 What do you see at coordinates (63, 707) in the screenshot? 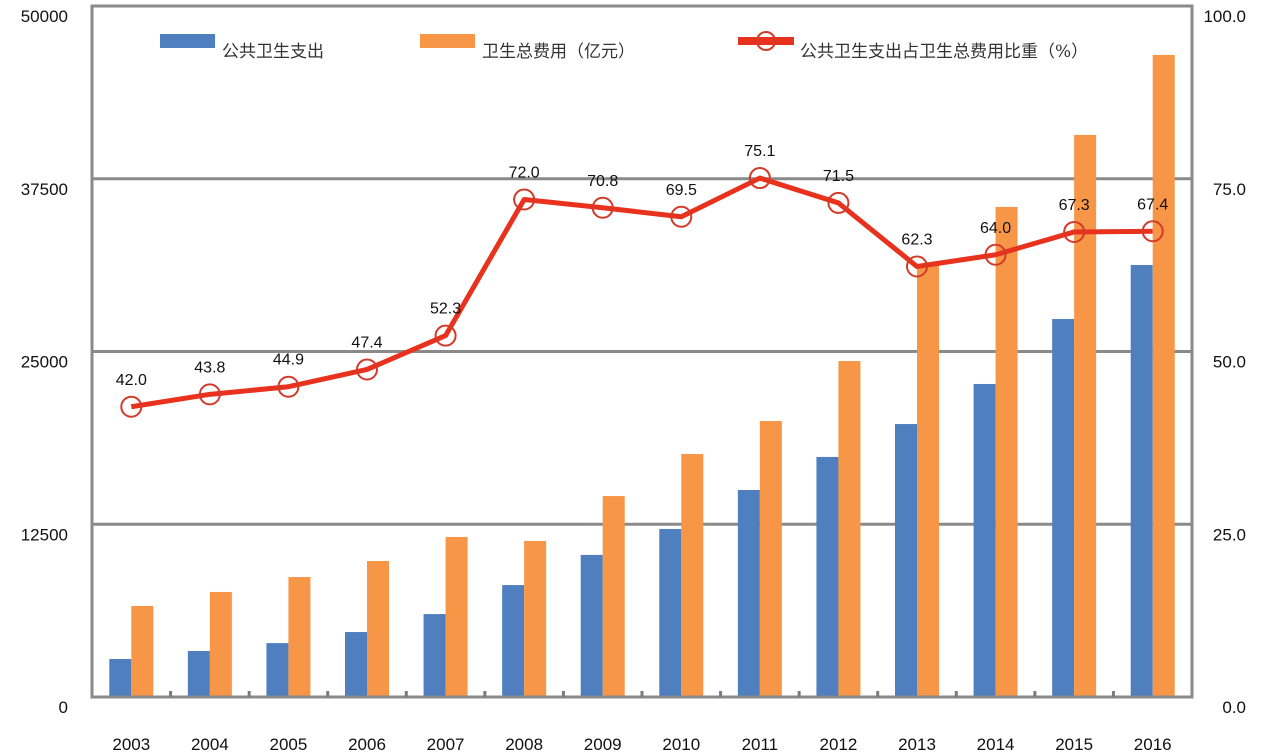
I see `left-tick-label: 0` at bounding box center [63, 707].